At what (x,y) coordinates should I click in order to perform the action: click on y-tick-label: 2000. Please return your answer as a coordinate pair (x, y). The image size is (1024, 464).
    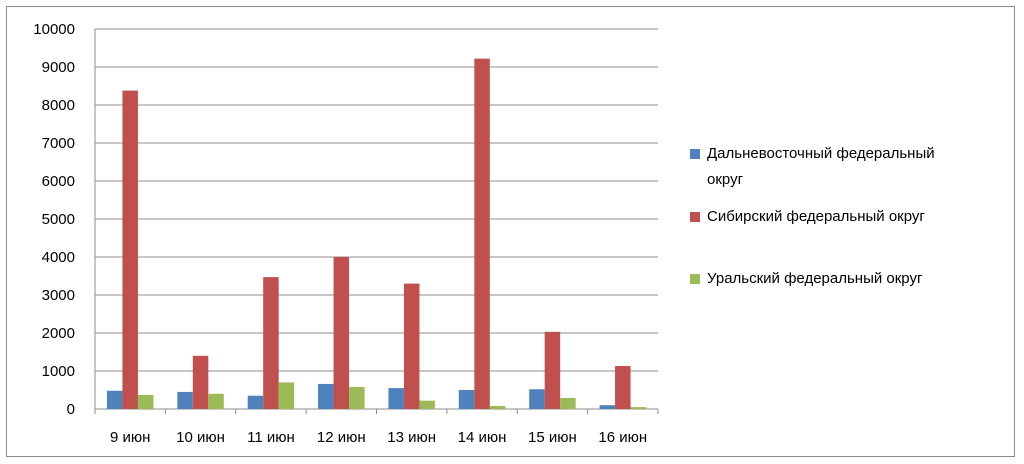
    Looking at the image, I should click on (58, 333).